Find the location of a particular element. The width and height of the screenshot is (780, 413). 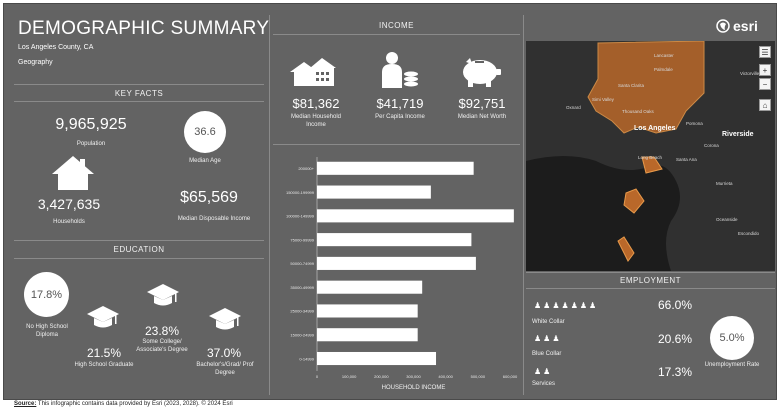

divider-income-chart is located at coordinates (396, 144).